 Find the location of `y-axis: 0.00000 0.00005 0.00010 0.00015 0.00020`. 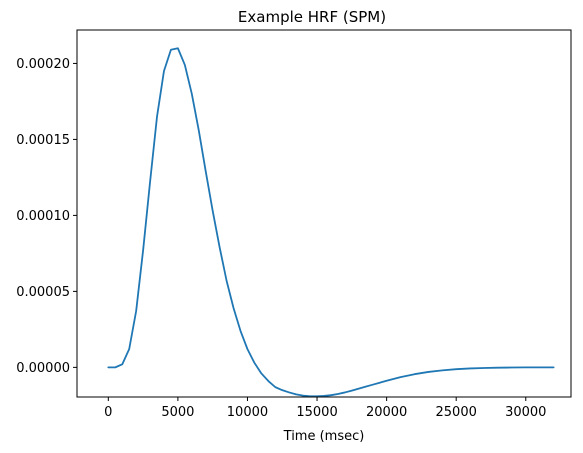

y-axis: 0.00000 0.00005 0.00010 0.00015 0.00020 is located at coordinates (46, 216).